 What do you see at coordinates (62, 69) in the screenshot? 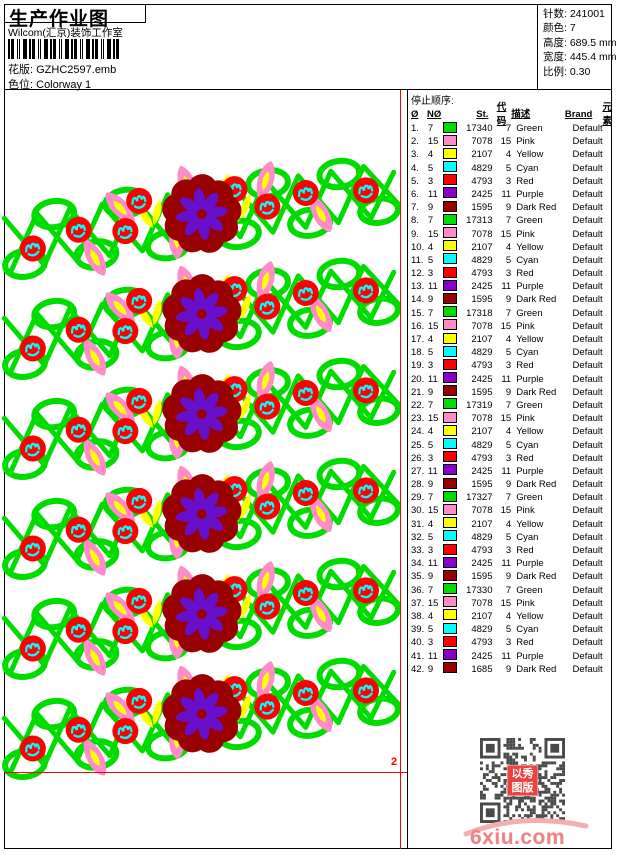
I see `pattern-file-line: 花版: GZHC2597.emb` at bounding box center [62, 69].